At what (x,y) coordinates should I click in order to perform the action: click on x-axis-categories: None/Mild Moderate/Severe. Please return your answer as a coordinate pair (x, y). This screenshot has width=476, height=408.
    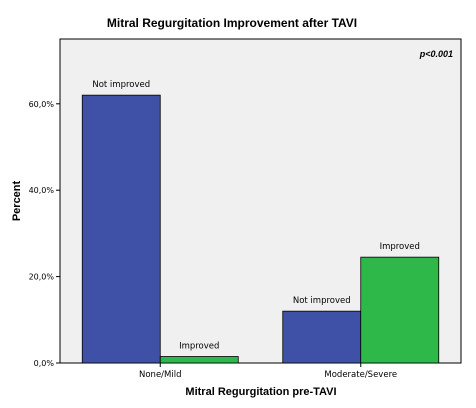
    Looking at the image, I should click on (268, 371).